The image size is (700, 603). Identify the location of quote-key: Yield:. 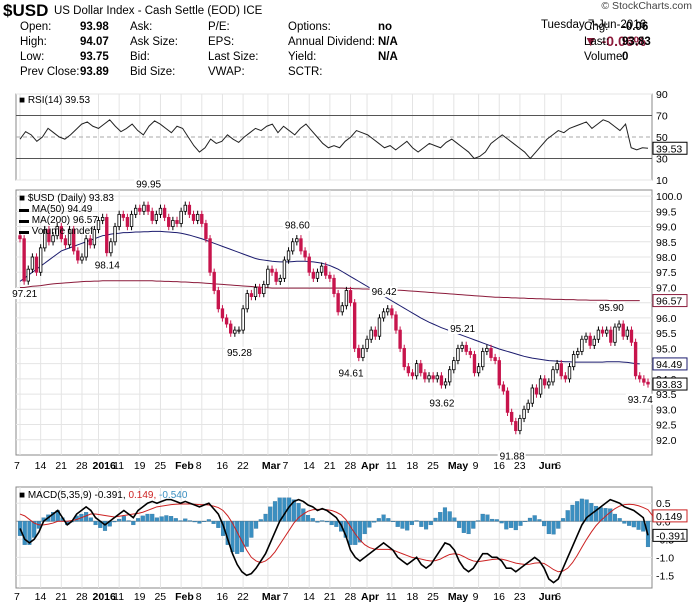
(302, 57).